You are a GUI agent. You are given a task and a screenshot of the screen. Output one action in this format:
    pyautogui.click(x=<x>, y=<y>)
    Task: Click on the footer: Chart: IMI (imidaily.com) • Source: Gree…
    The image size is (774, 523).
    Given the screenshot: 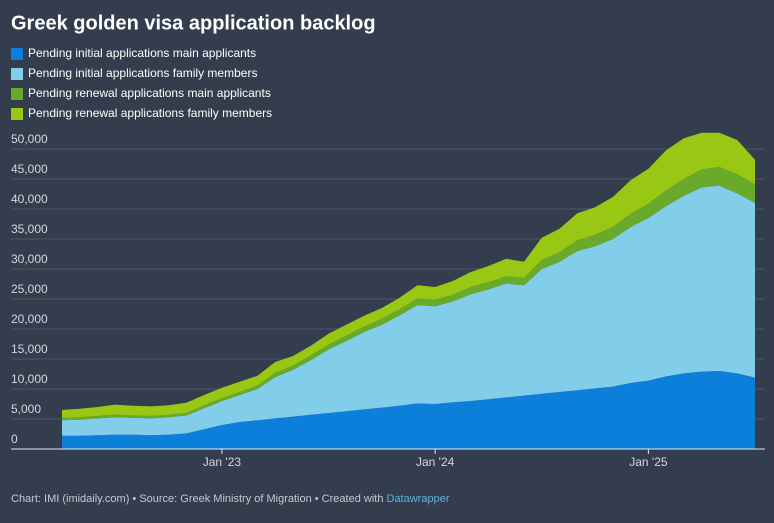 What is the action you would take?
    pyautogui.click(x=230, y=499)
    